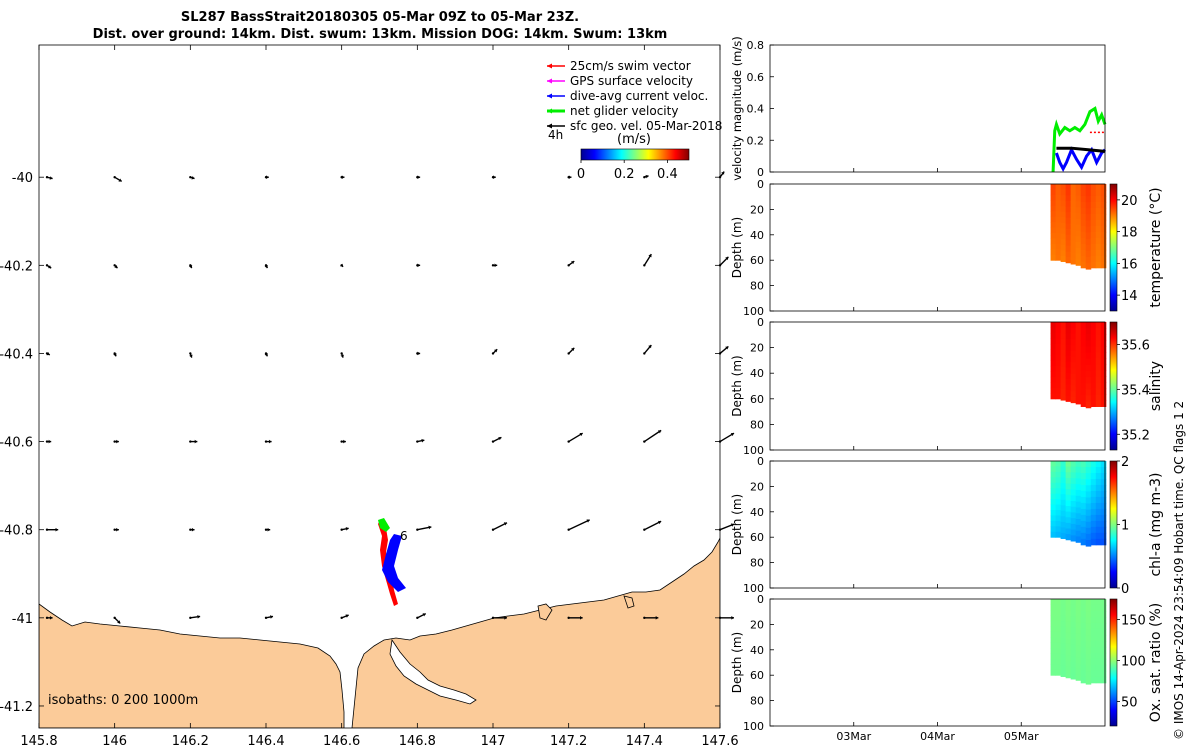  Describe the element at coordinates (631, 81) in the screenshot. I see `legend-entry: GPS surface velocity` at that location.